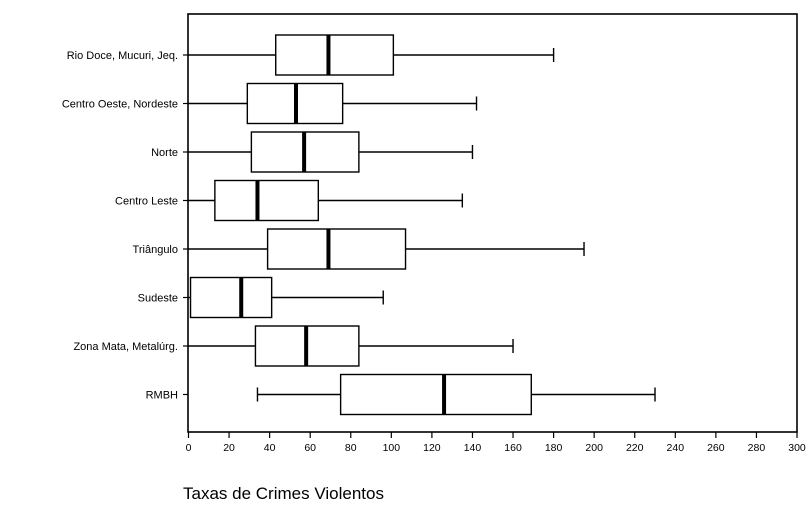  I want to click on category-label: Triângulo, so click(155, 250).